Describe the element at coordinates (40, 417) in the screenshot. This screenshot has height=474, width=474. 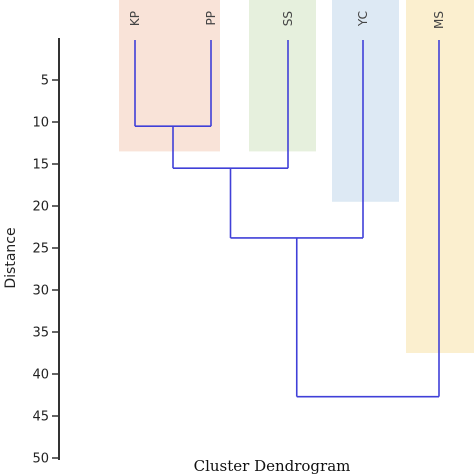
I see `y-tick-label: 45` at that location.